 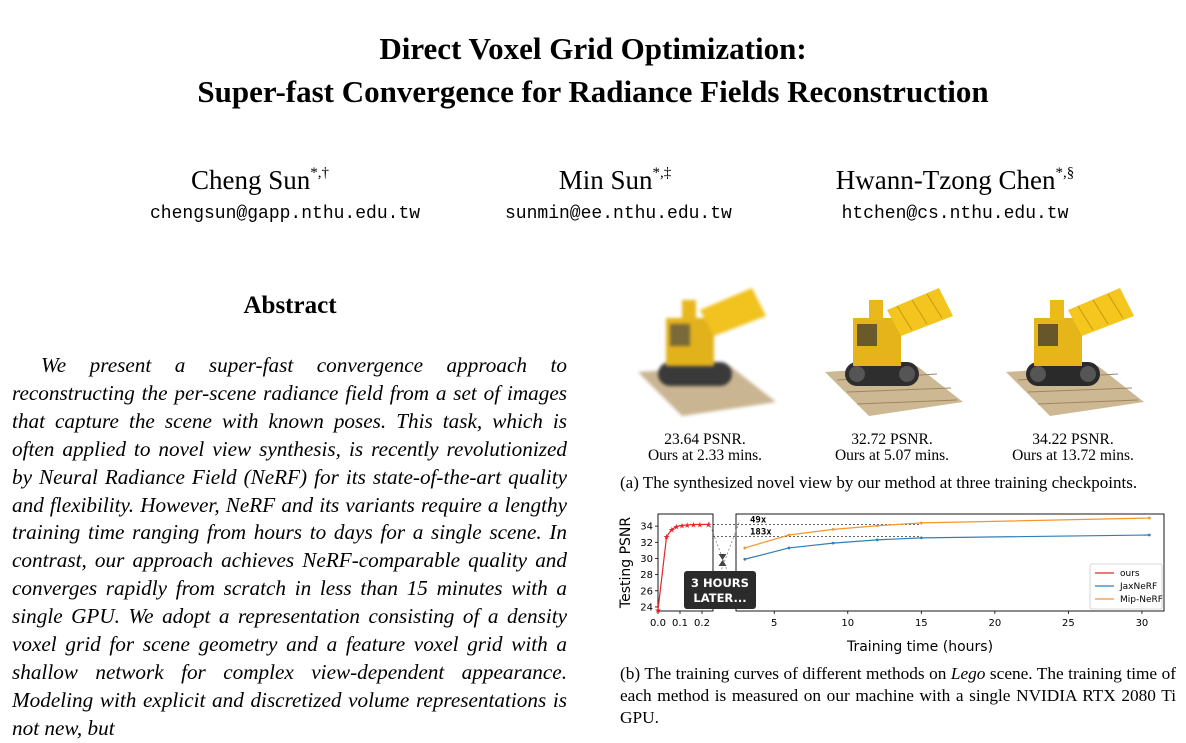 What do you see at coordinates (683, 566) in the screenshot?
I see `series-line-ours` at bounding box center [683, 566].